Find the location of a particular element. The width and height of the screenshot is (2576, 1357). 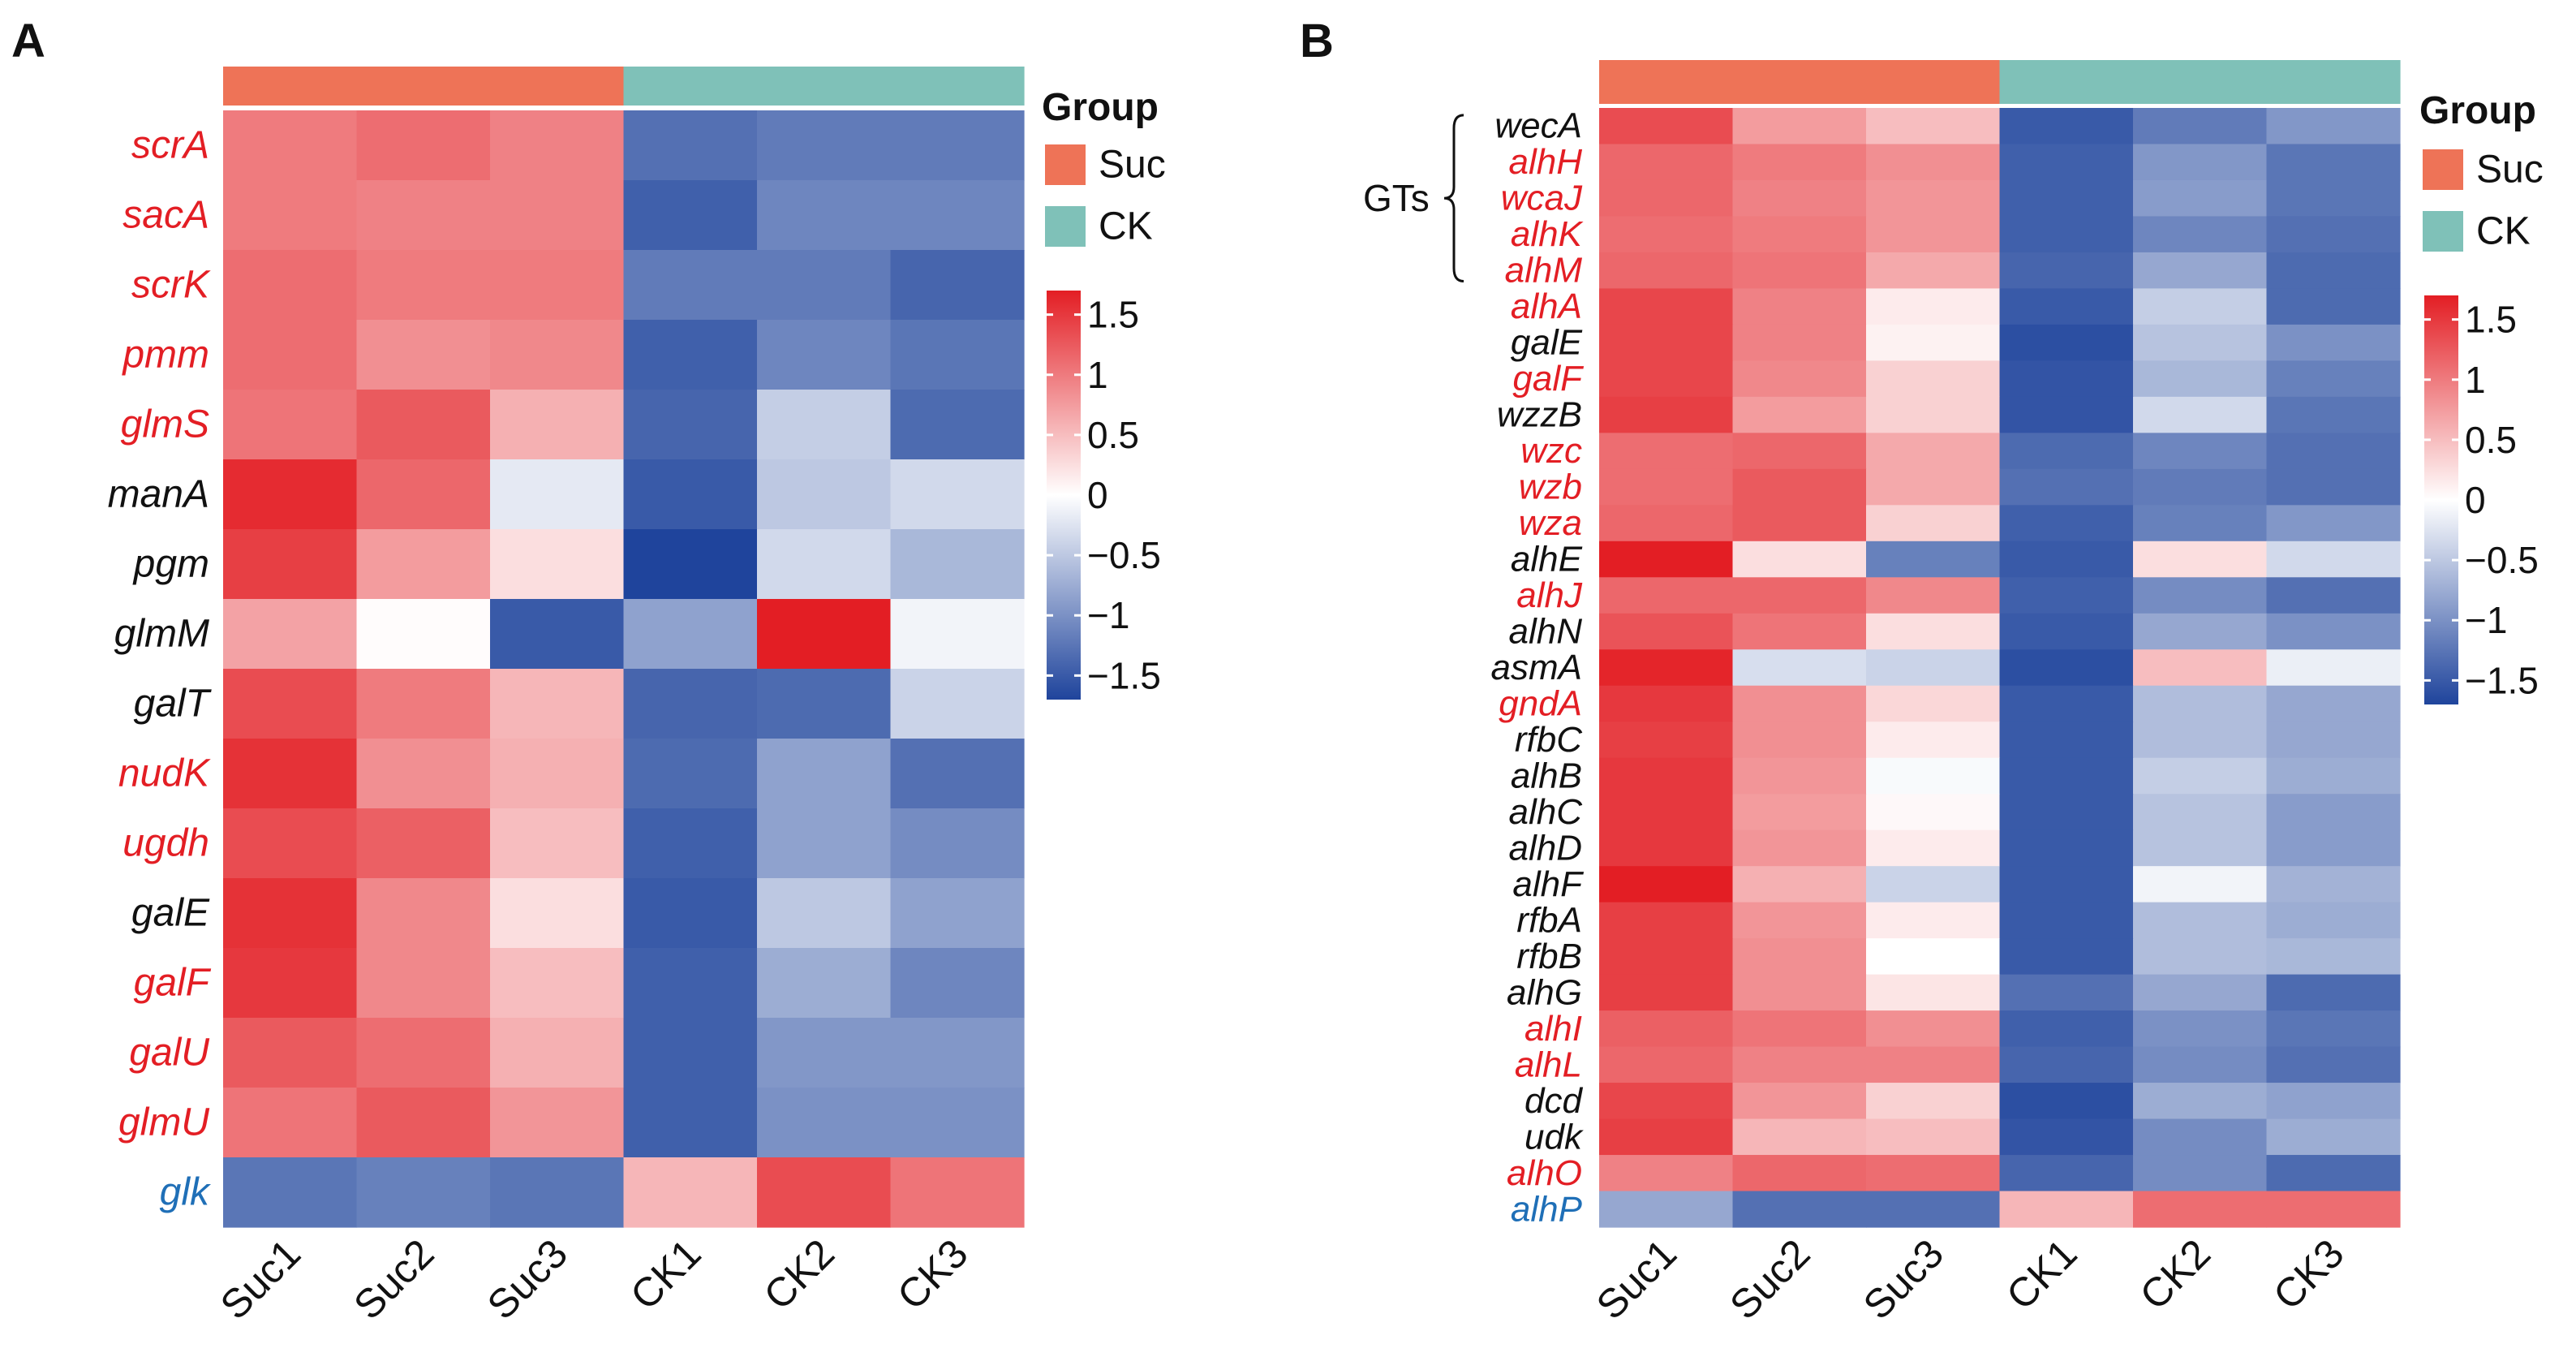

gene-label-galT: galT is located at coordinates (173, 704).